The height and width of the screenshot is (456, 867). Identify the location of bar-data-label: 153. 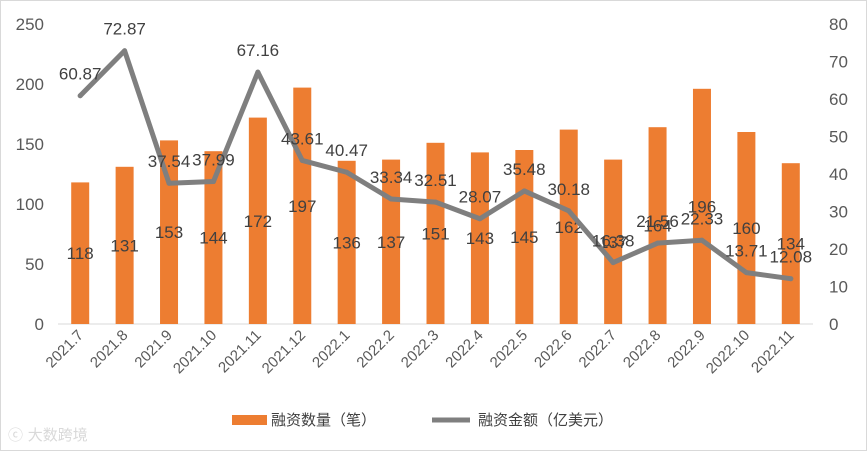
(169, 232).